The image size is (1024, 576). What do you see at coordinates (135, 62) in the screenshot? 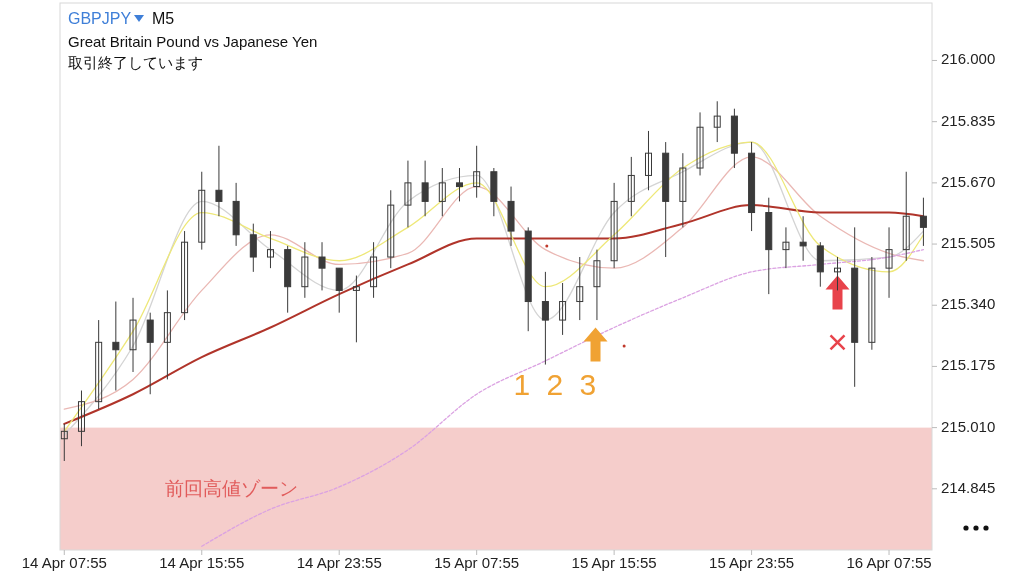
I see `annotation: 取引終了しています` at bounding box center [135, 62].